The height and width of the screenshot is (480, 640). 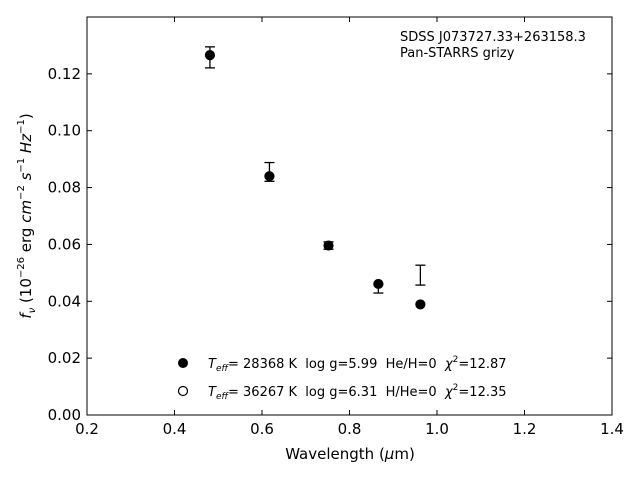 What do you see at coordinates (64, 415) in the screenshot?
I see `y-tick-label: 0.00` at bounding box center [64, 415].